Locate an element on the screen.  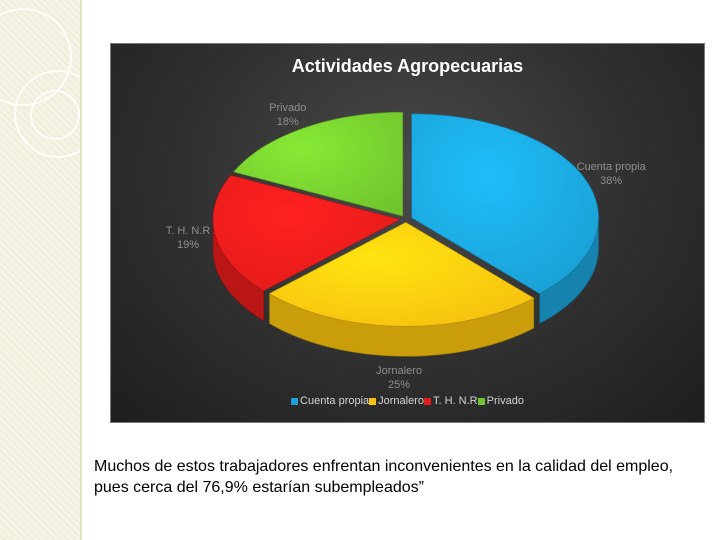
data-label-percent: 18% is located at coordinates (287, 122).